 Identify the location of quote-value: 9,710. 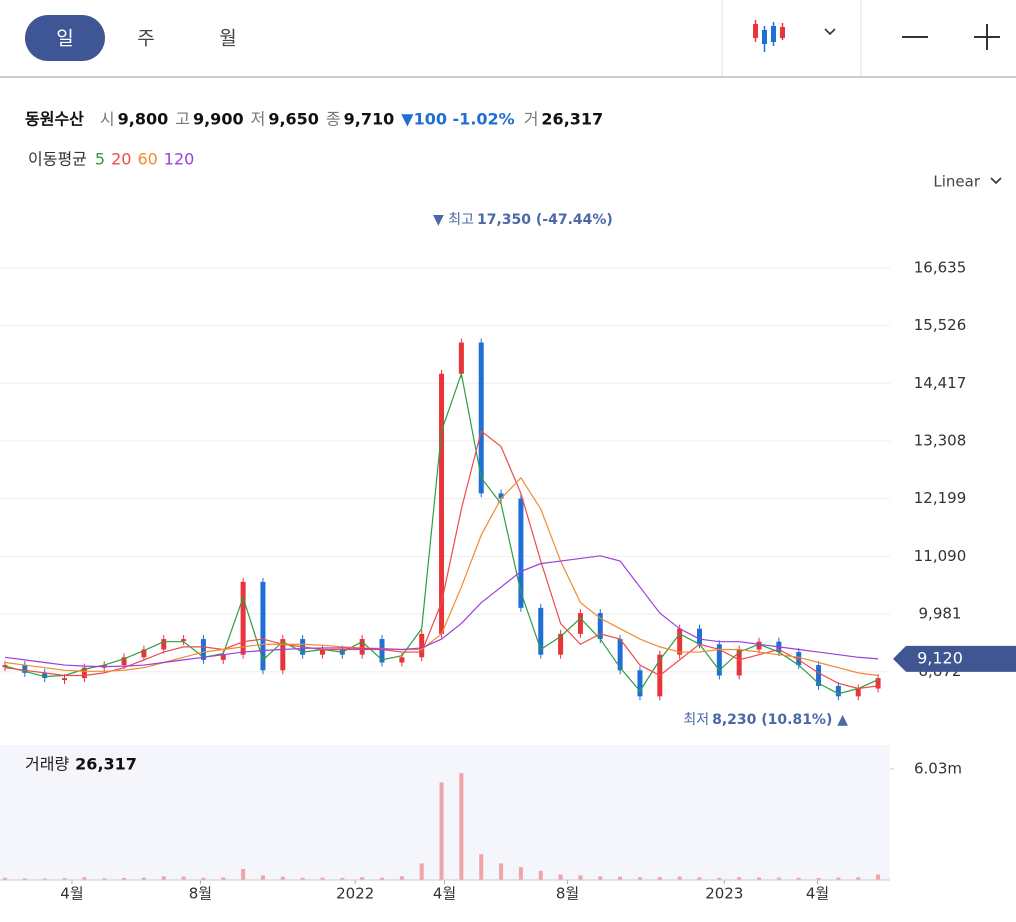
(369, 119).